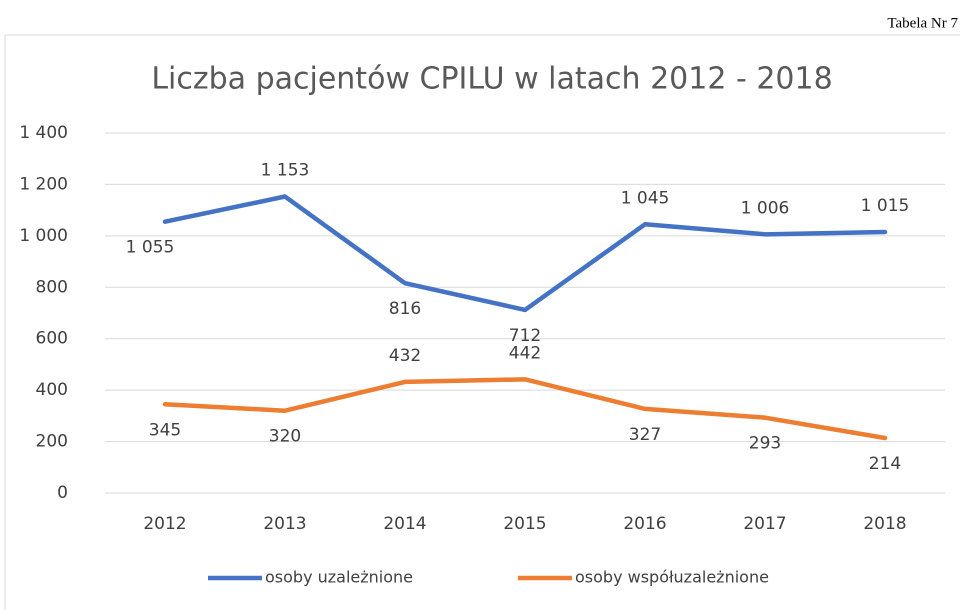  I want to click on x-tick-label: 2017, so click(764, 524).